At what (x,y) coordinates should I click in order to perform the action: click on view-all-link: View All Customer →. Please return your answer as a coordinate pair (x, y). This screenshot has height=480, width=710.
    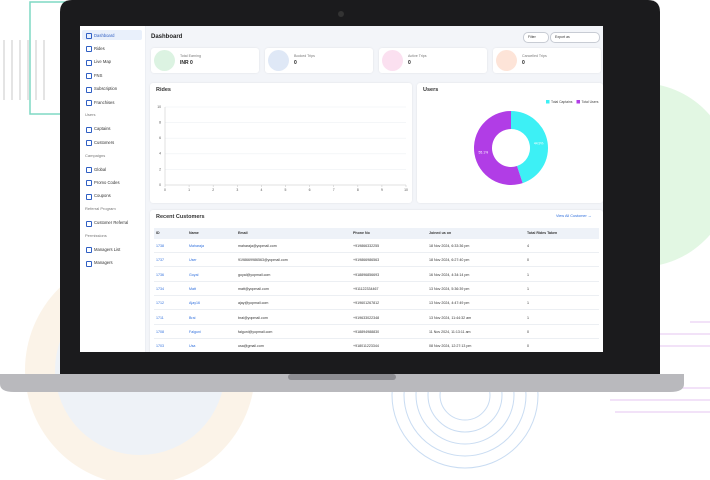
    Looking at the image, I should click on (574, 216).